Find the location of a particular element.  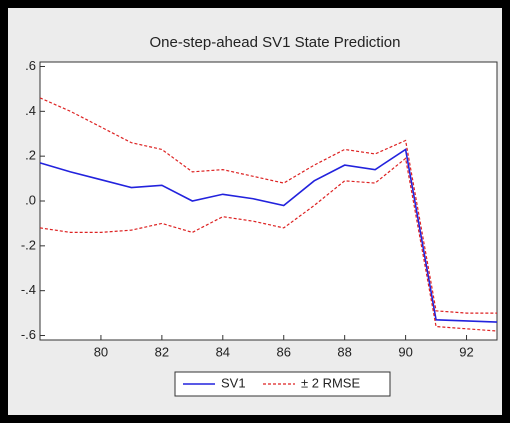

y-tick-label: -.4 is located at coordinates (28, 289).